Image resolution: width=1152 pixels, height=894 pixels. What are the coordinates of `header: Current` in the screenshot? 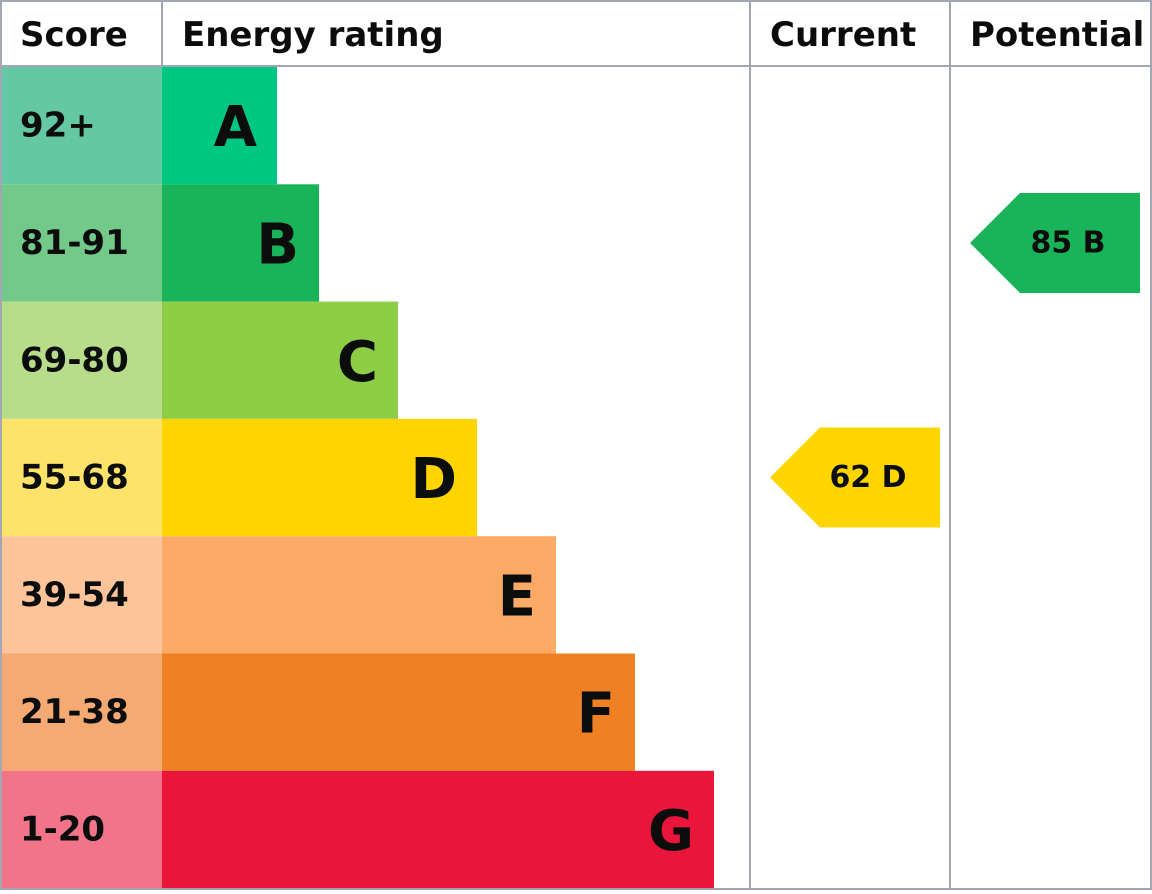 It's located at (843, 35).